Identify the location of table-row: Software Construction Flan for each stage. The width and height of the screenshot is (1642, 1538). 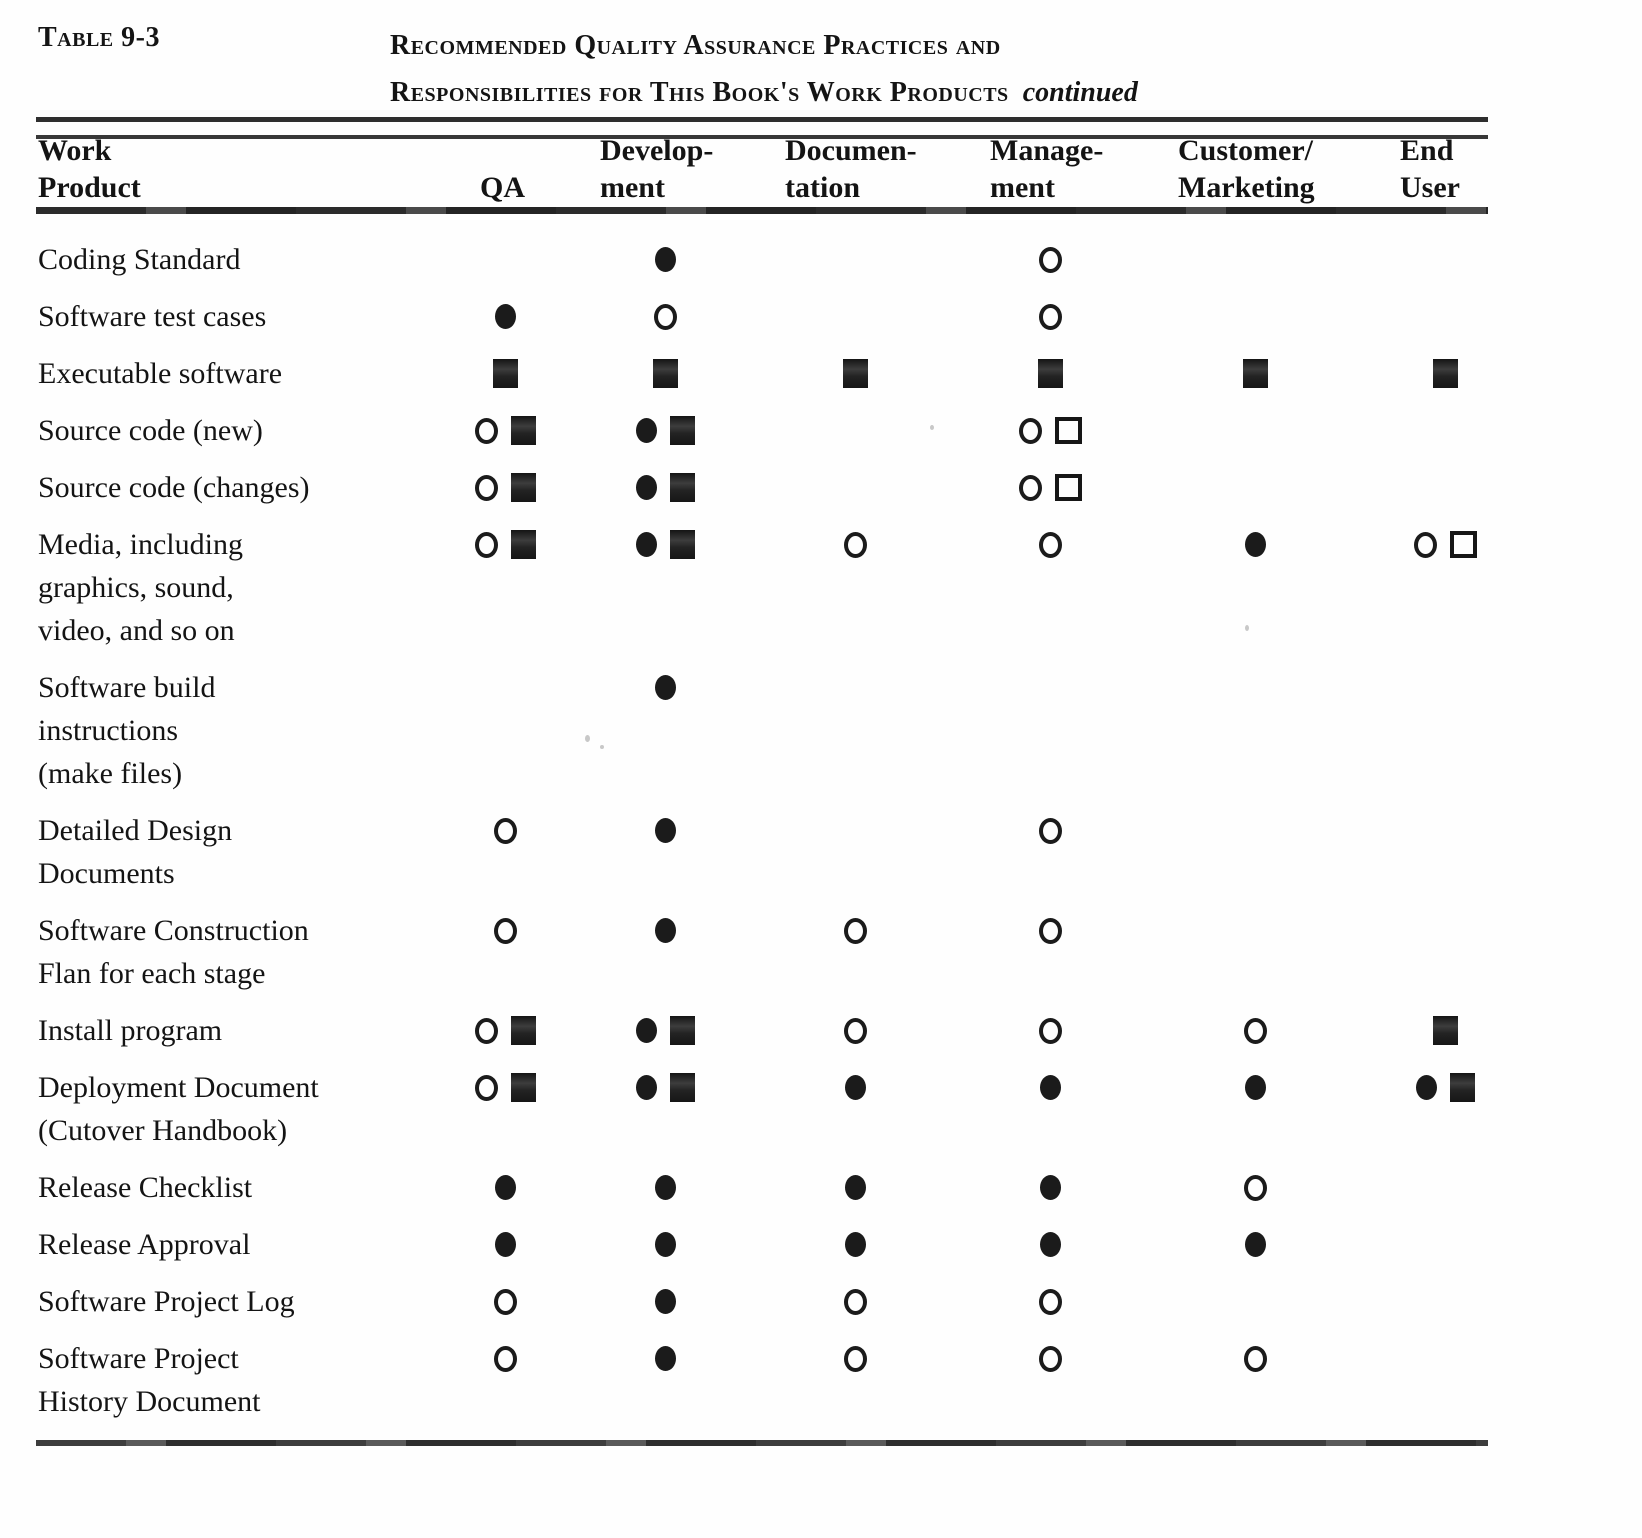
(784, 952).